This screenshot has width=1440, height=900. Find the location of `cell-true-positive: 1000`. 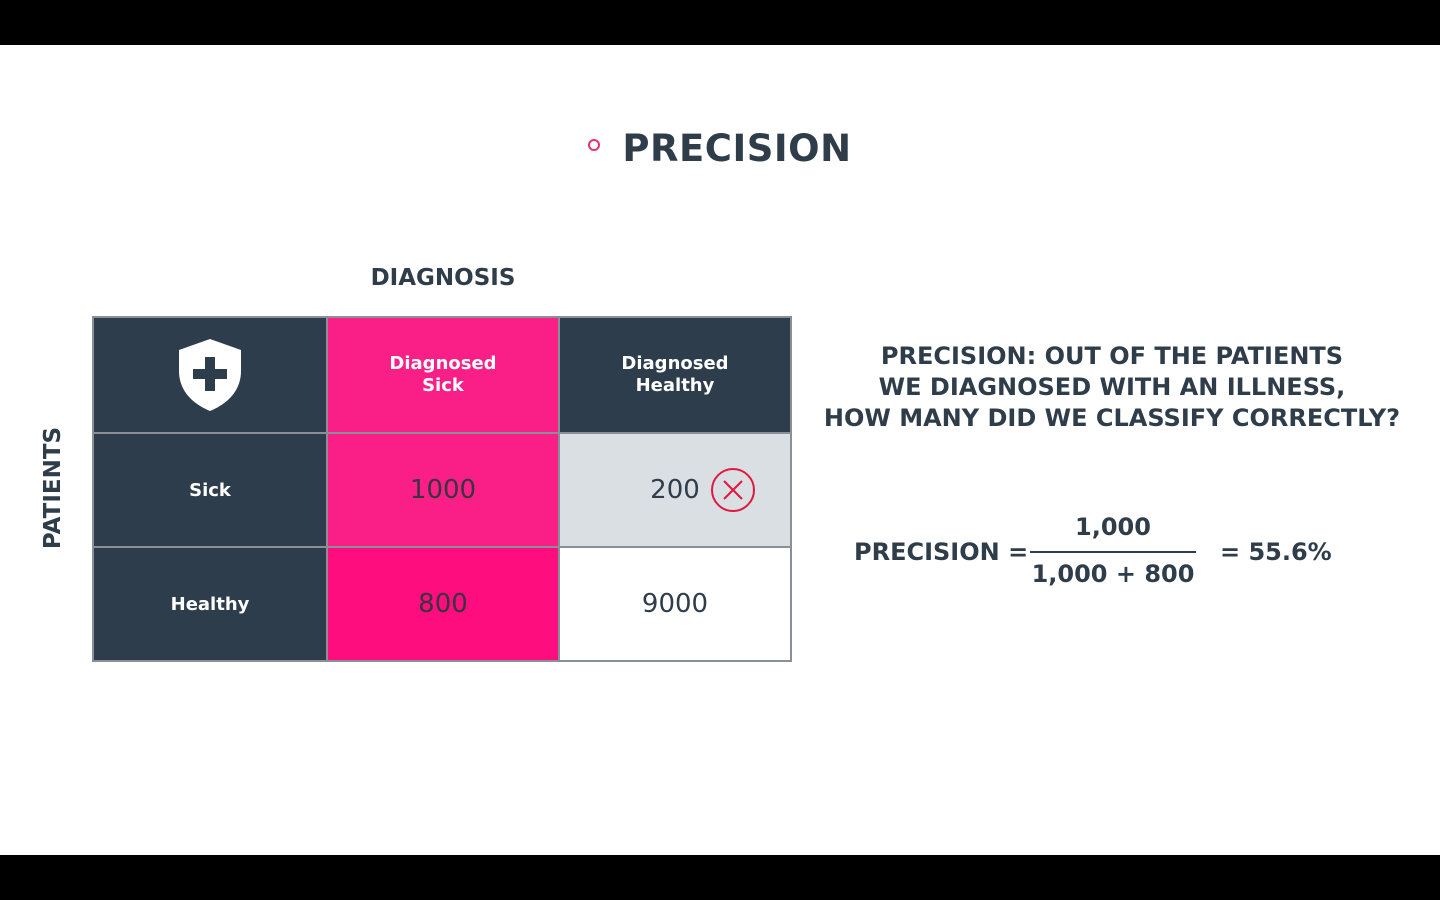

cell-true-positive: 1000 is located at coordinates (442, 489).